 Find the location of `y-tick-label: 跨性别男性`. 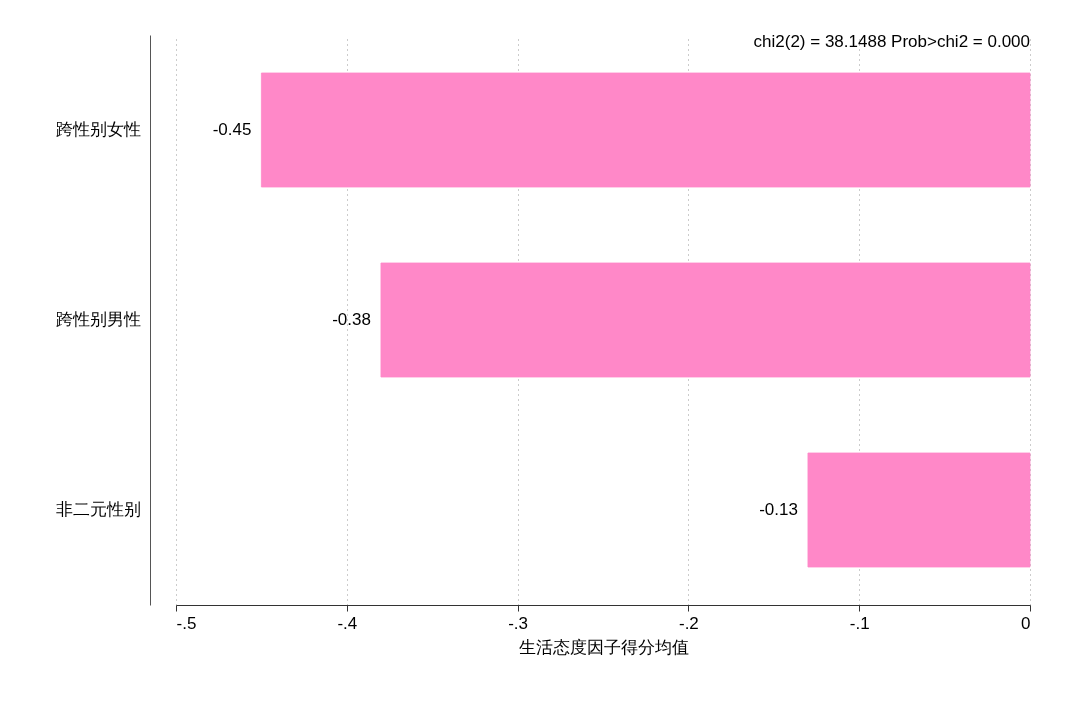

y-tick-label: 跨性别男性 is located at coordinates (98, 319).